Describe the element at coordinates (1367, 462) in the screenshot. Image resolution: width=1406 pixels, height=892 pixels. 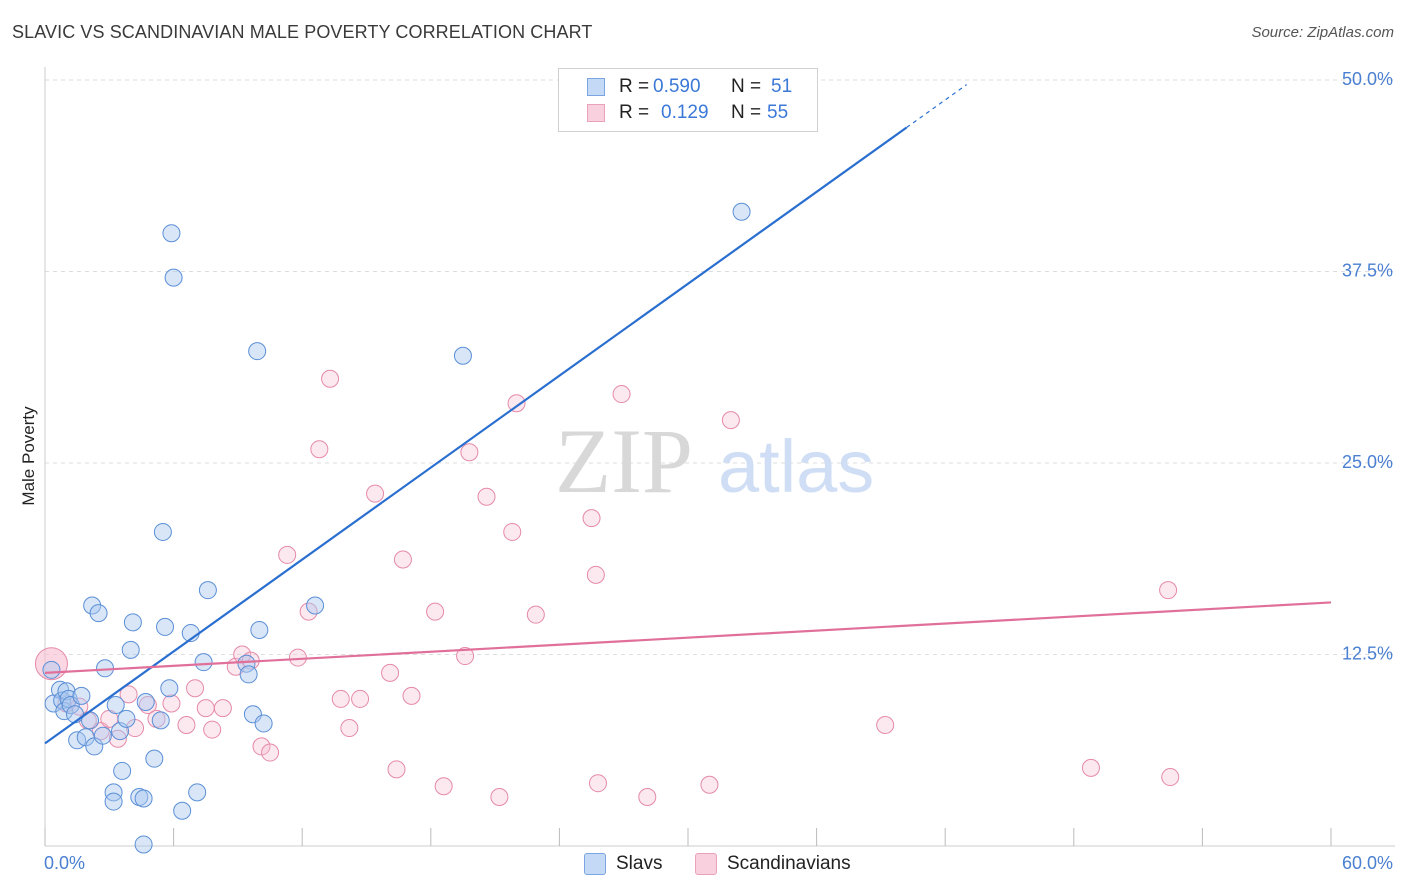
I see `y-tick-label: 25.0%` at that location.